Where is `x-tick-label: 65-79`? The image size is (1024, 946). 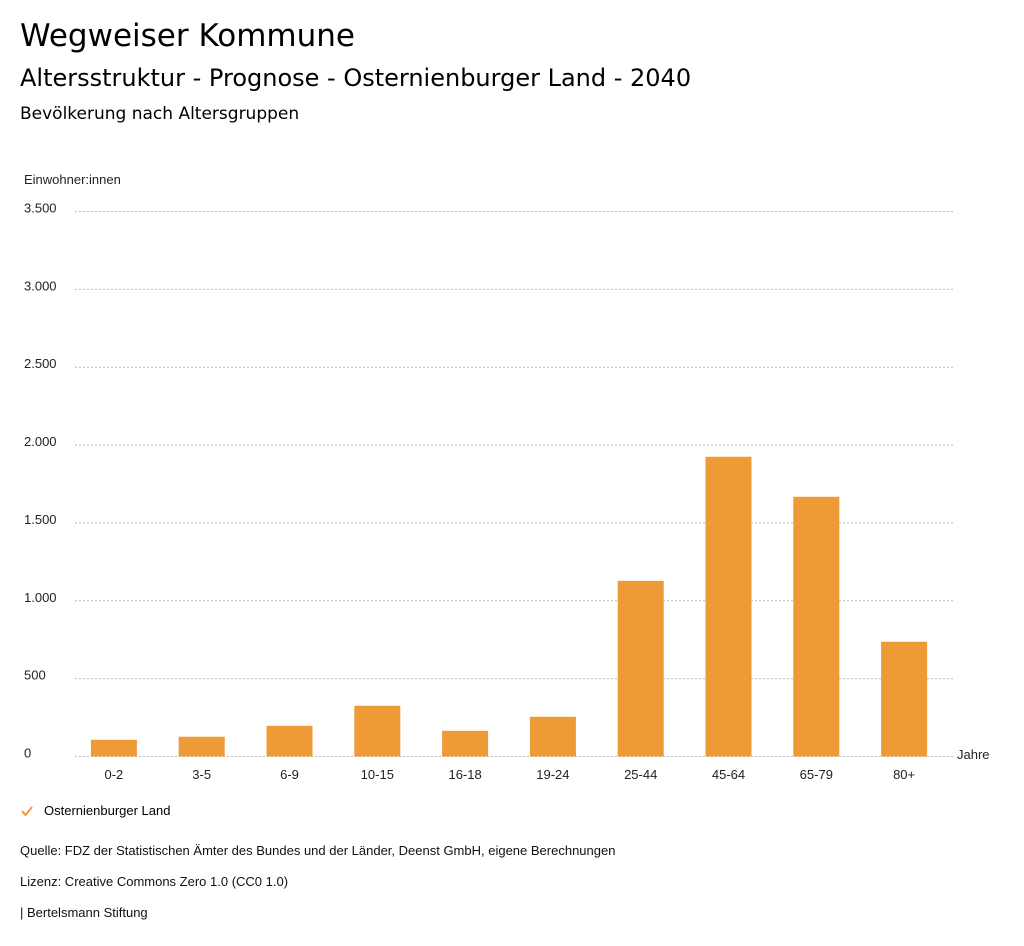
x-tick-label: 65-79 is located at coordinates (816, 774).